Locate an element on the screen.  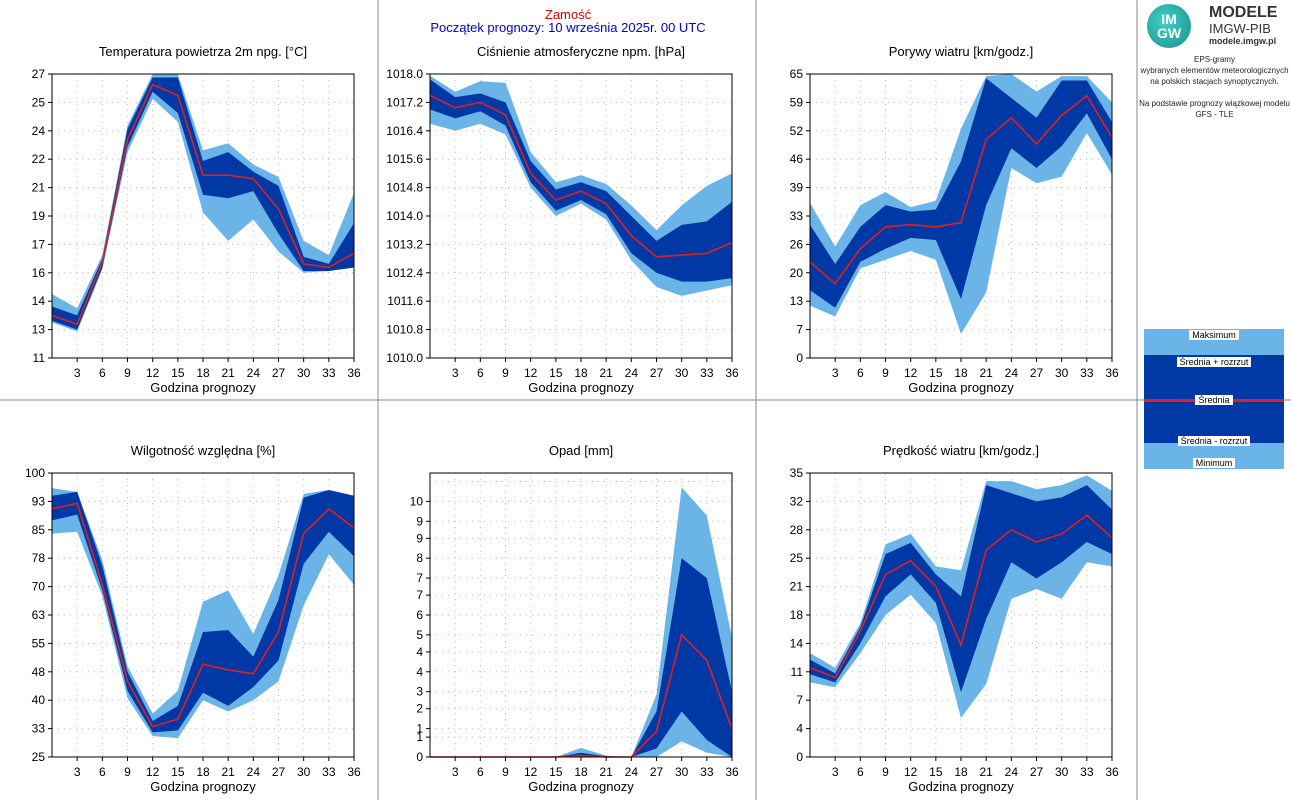
y-tick-label: 32 is located at coordinates (797, 501).